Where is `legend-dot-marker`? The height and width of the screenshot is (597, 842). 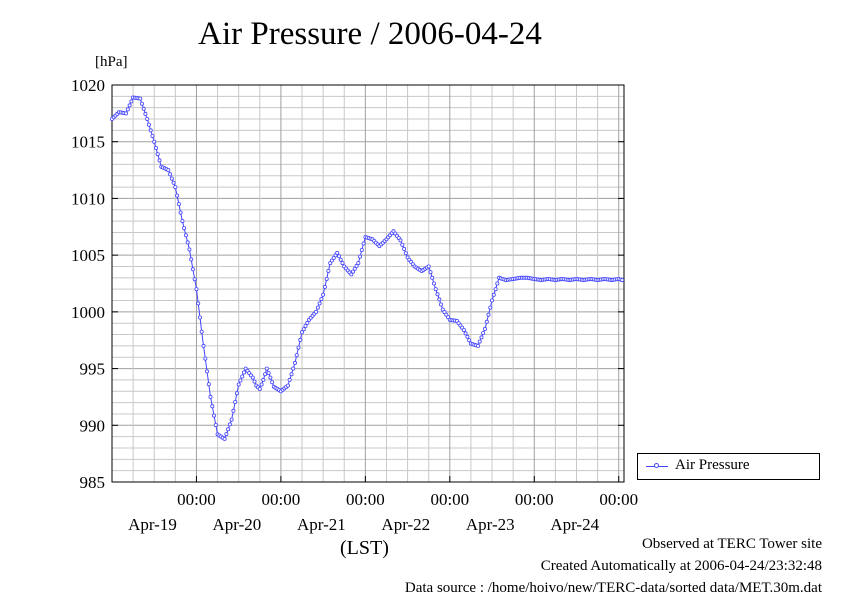 legend-dot-marker is located at coordinates (656, 465).